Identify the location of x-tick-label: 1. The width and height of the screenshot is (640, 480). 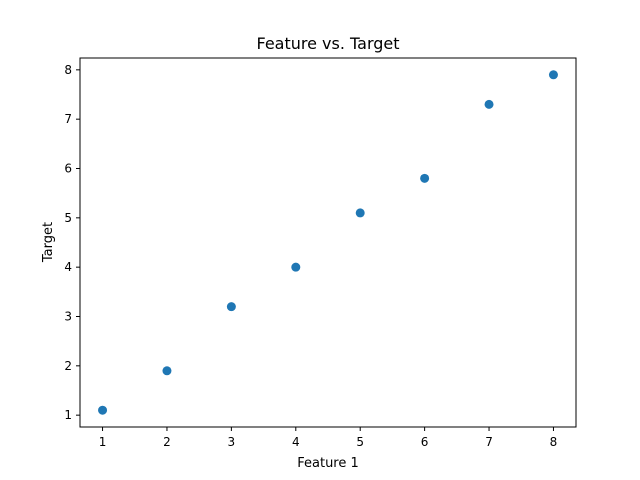
(103, 442).